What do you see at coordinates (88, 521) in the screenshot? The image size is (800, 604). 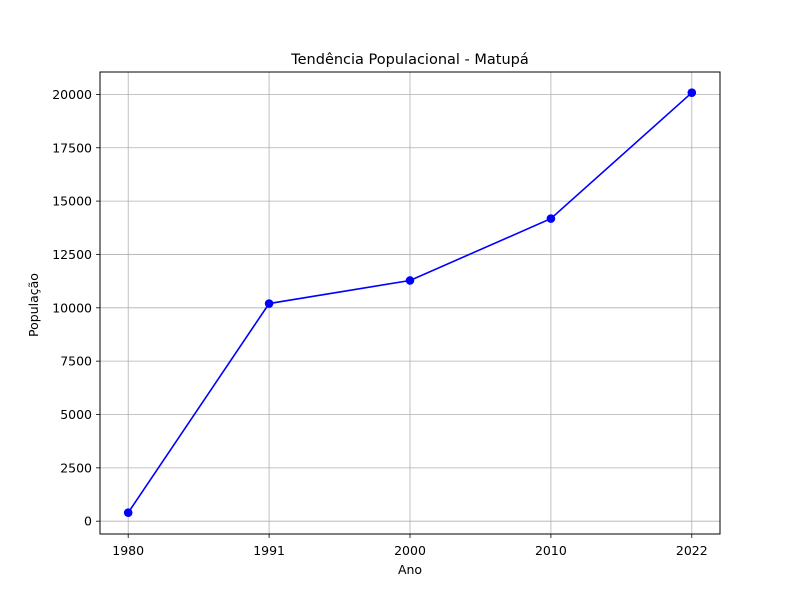 I see `y-tick-label: 0` at bounding box center [88, 521].